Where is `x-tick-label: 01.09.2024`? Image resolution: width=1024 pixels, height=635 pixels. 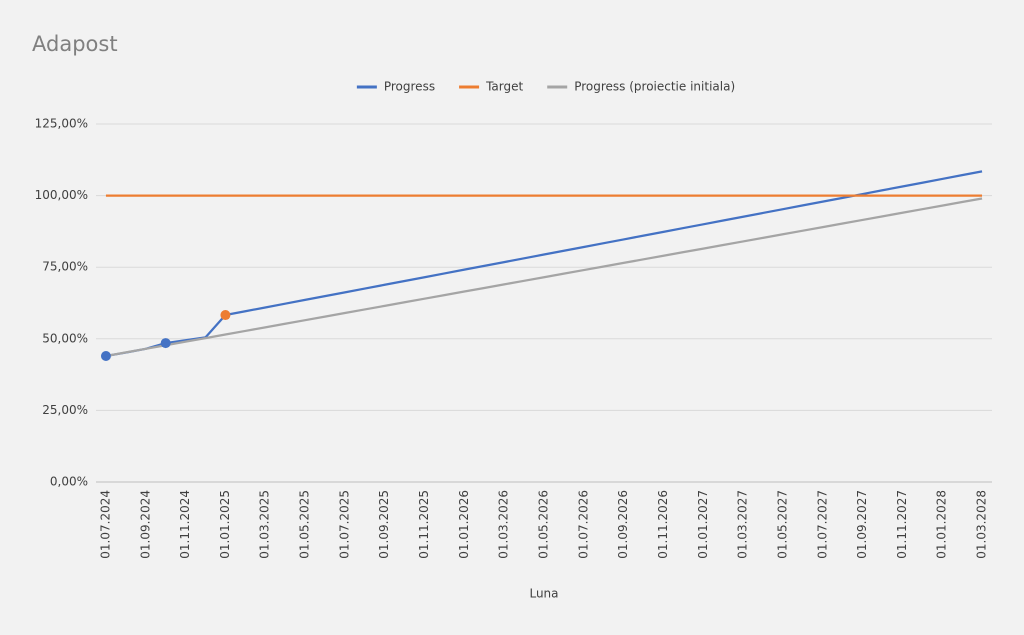
x-tick-label: 01.09.2024 is located at coordinates (145, 524).